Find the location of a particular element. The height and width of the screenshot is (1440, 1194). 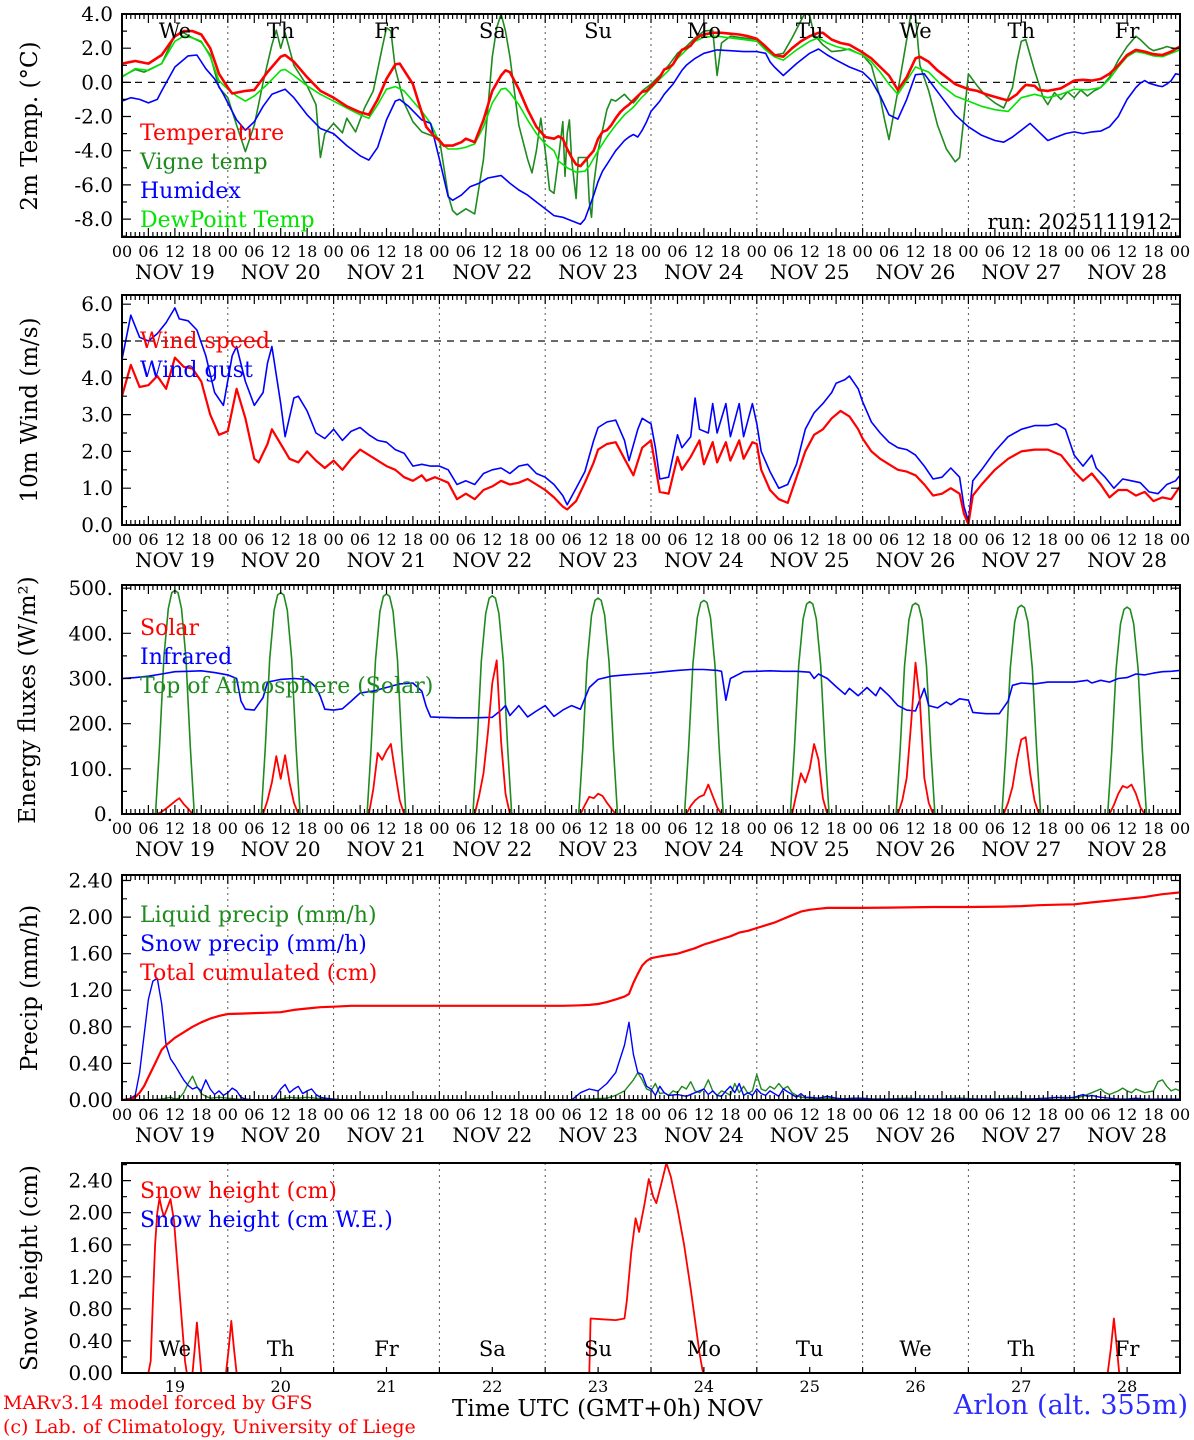

date-label: NOV 28 is located at coordinates (1127, 849).